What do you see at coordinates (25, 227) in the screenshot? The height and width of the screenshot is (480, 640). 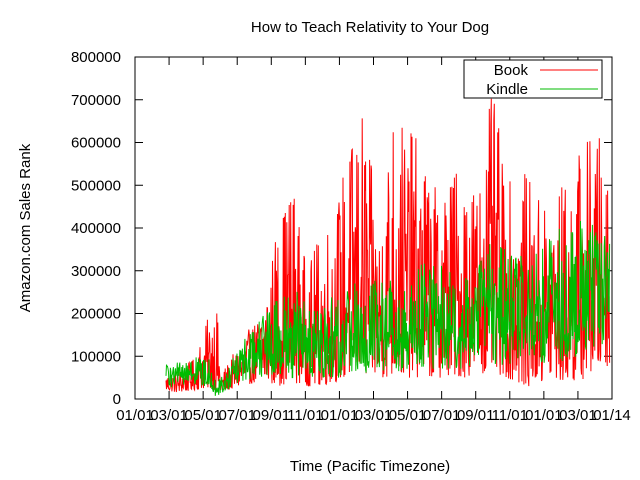 I see `y-axis-label: Amazon.com Sales Rank` at bounding box center [25, 227].